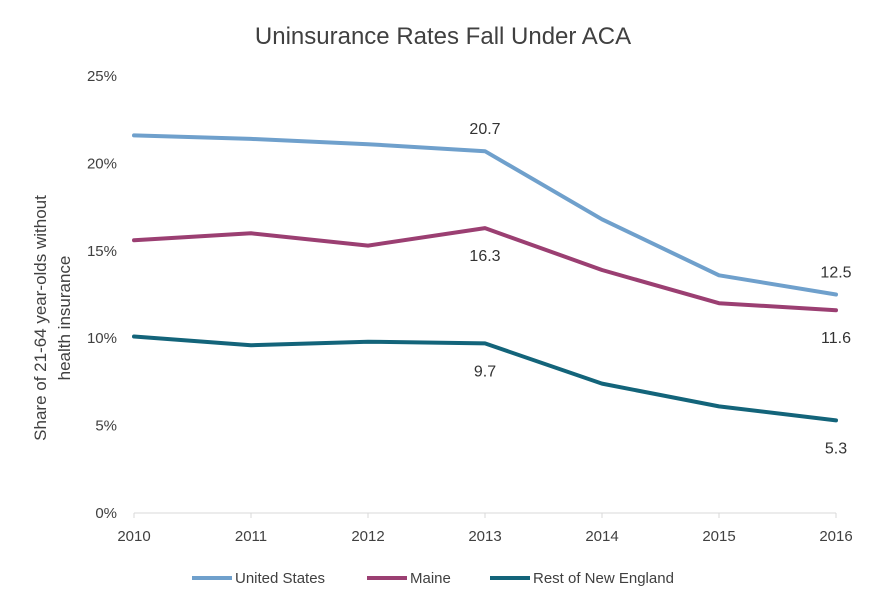 Image resolution: width=877 pixels, height=608 pixels. I want to click on x-tick-label: 2011, so click(251, 536).